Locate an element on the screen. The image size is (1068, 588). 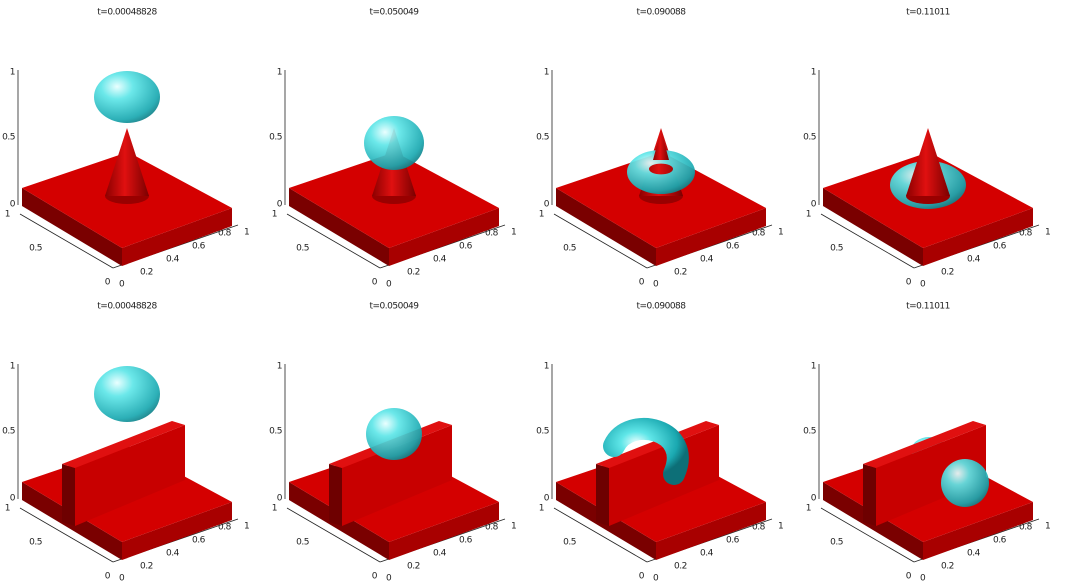
cone-tip is located at coordinates (661, 145).